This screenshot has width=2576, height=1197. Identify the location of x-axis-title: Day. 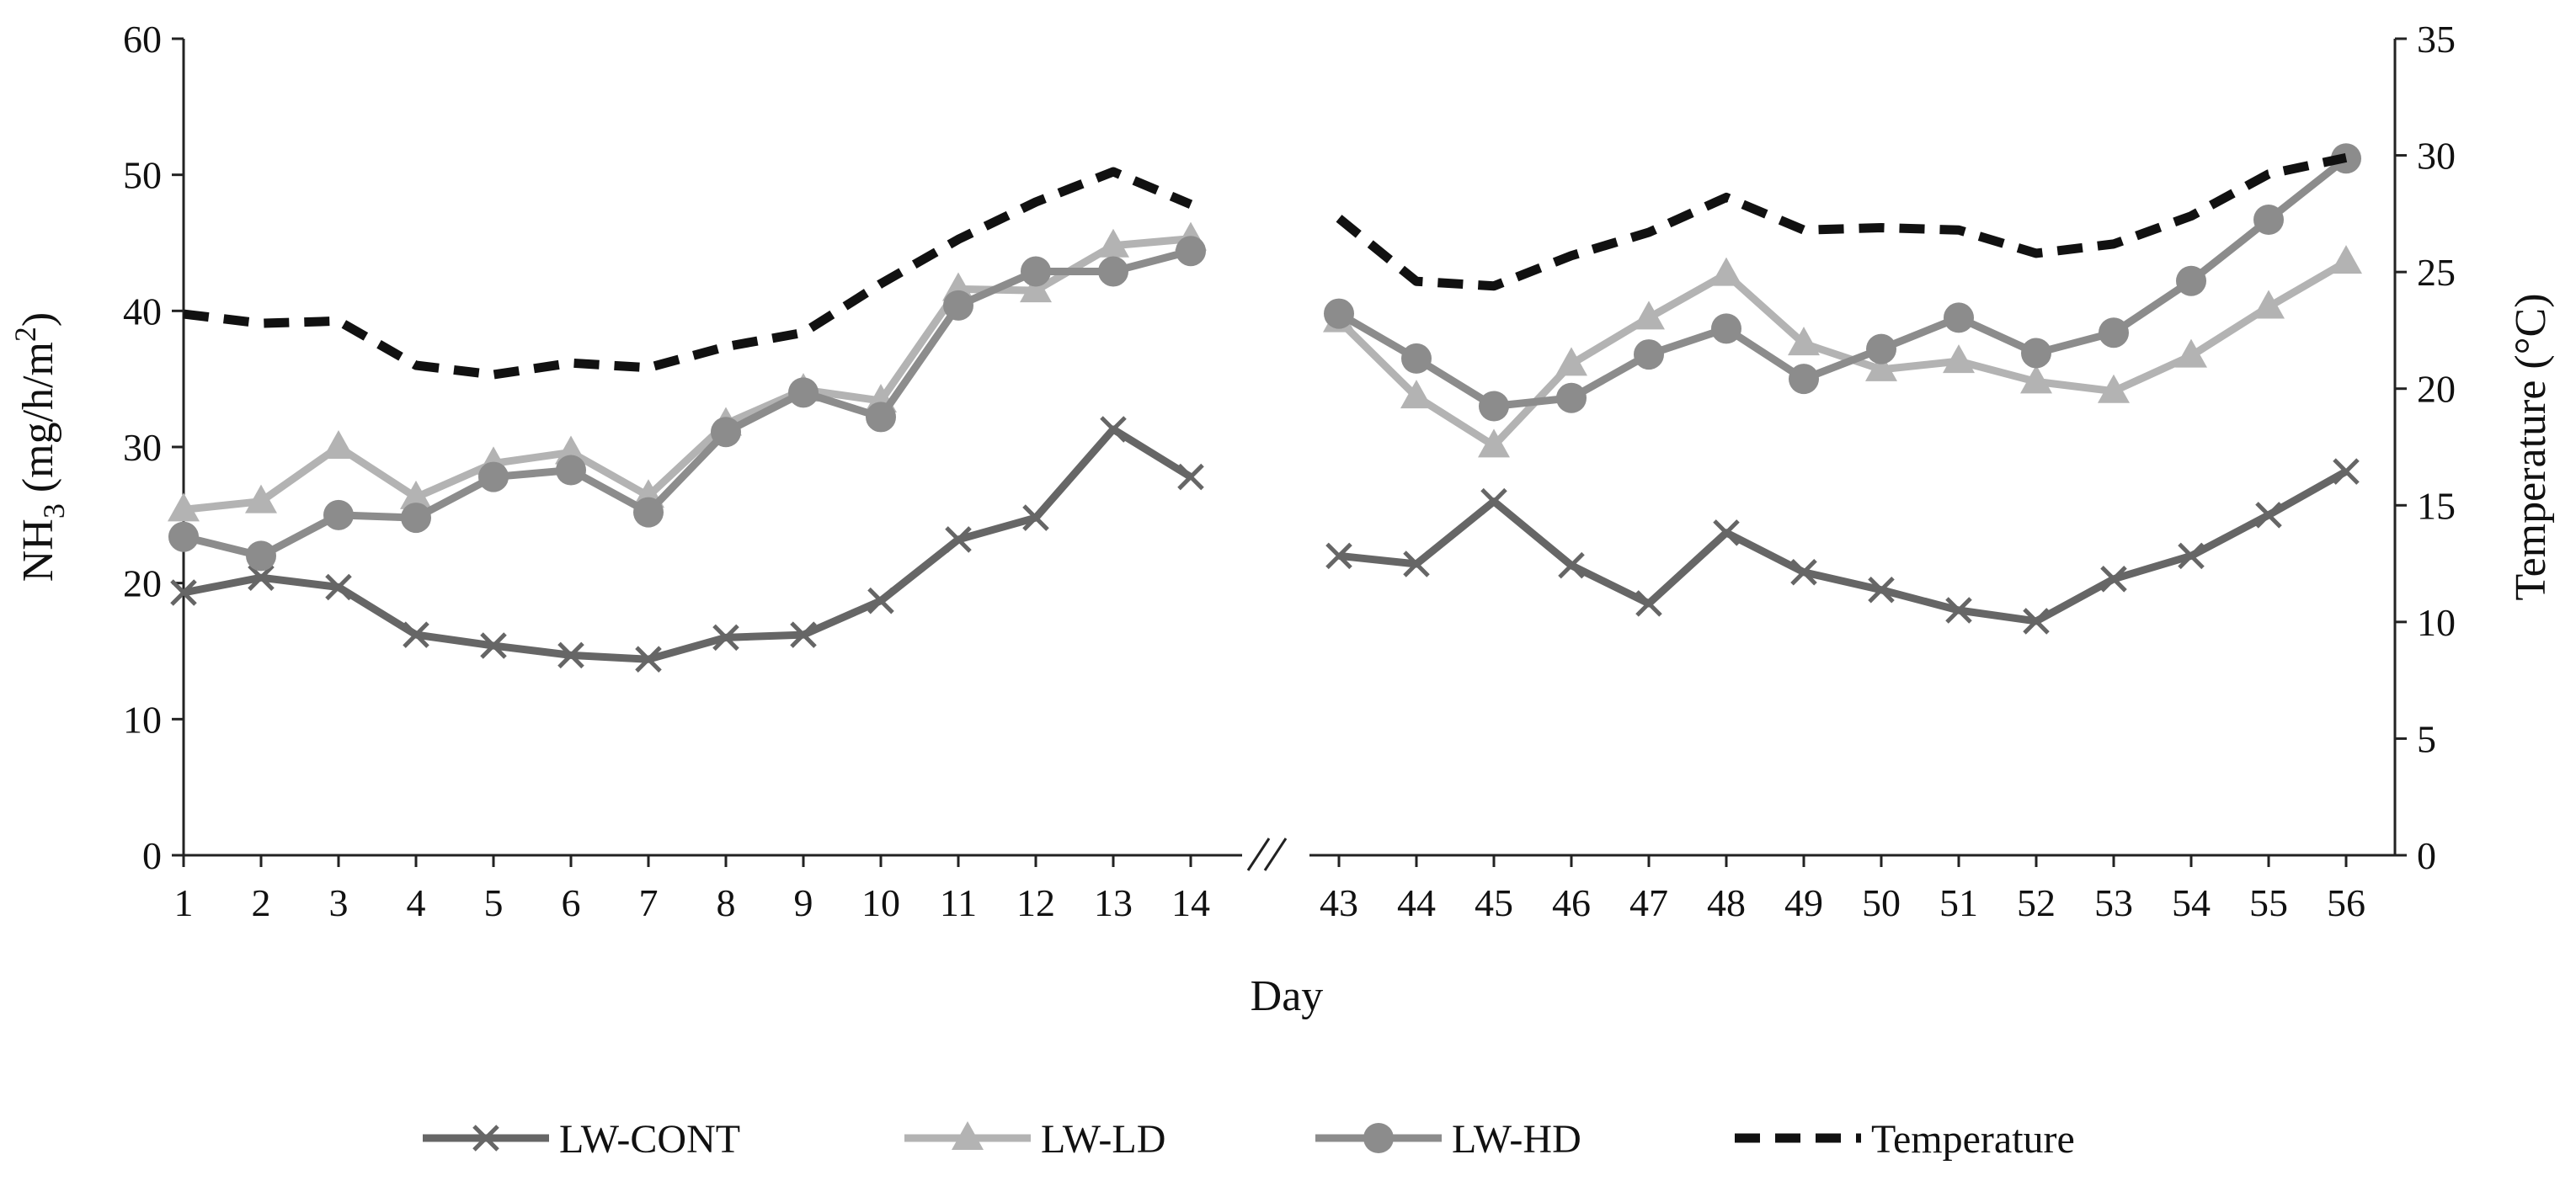
(1287, 996).